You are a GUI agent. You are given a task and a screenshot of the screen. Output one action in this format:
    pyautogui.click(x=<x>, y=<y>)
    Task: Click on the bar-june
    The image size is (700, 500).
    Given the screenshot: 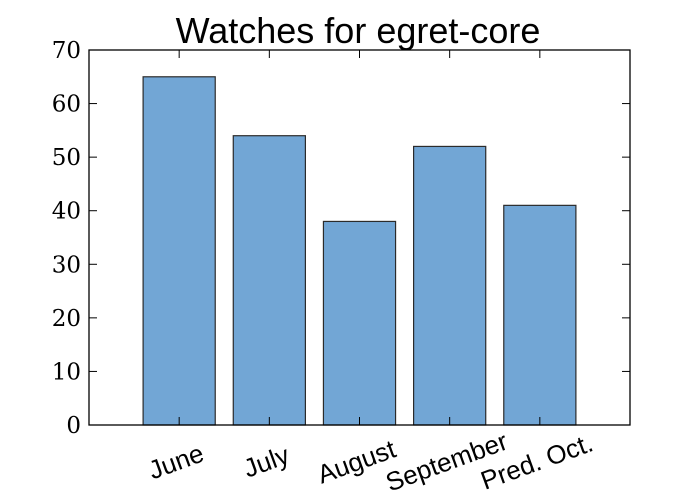 What is the action you would take?
    pyautogui.click(x=179, y=251)
    